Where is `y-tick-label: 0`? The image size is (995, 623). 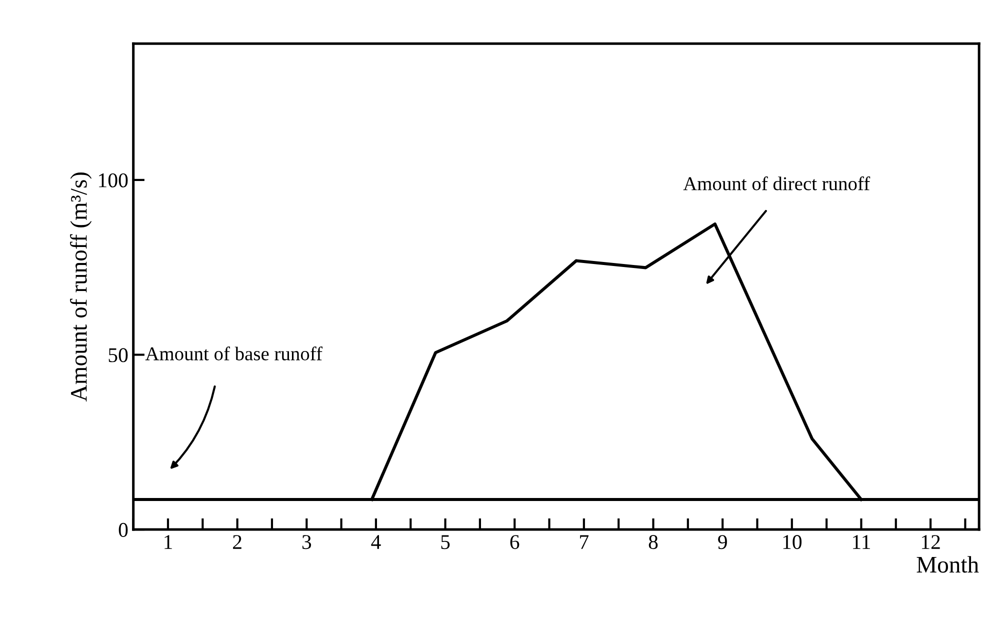
y-tick-label: 0 is located at coordinates (123, 529).